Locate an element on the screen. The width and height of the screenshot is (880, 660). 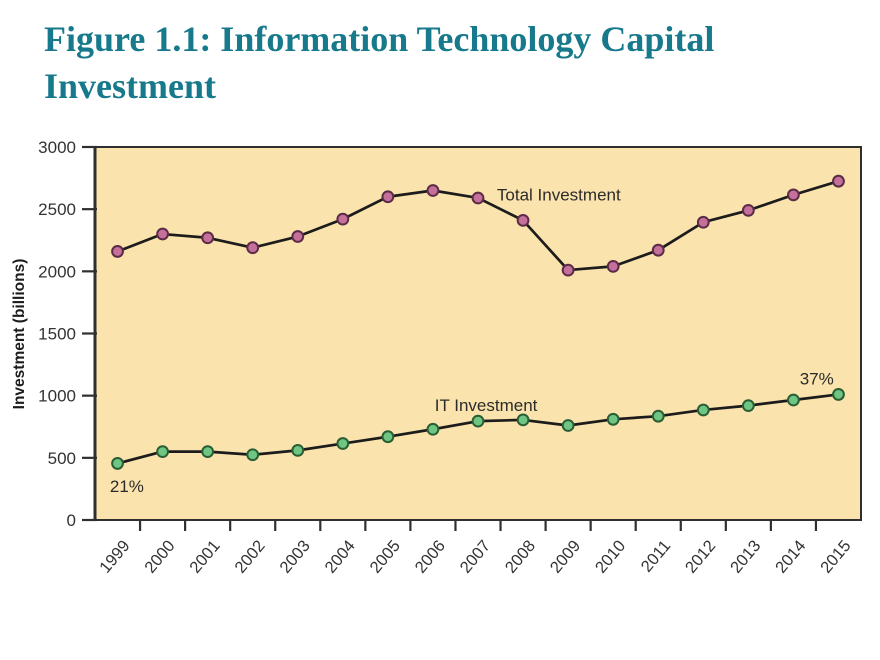
x-tick-label: 2012 is located at coordinates (700, 557).